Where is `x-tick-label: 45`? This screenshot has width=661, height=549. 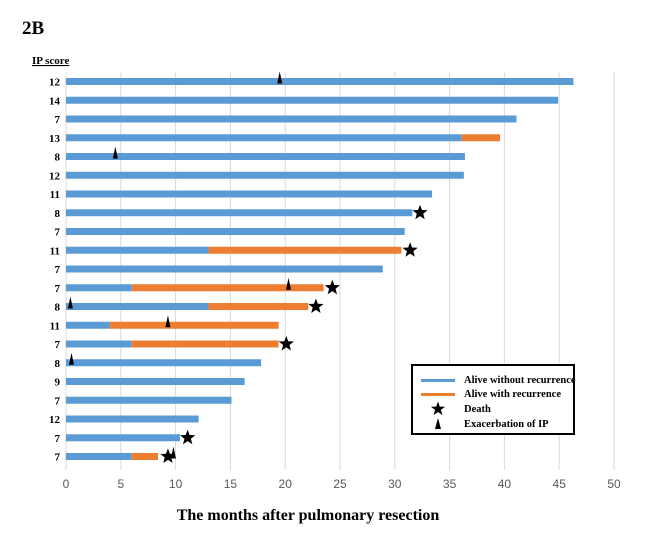
x-tick-label: 45 is located at coordinates (560, 484).